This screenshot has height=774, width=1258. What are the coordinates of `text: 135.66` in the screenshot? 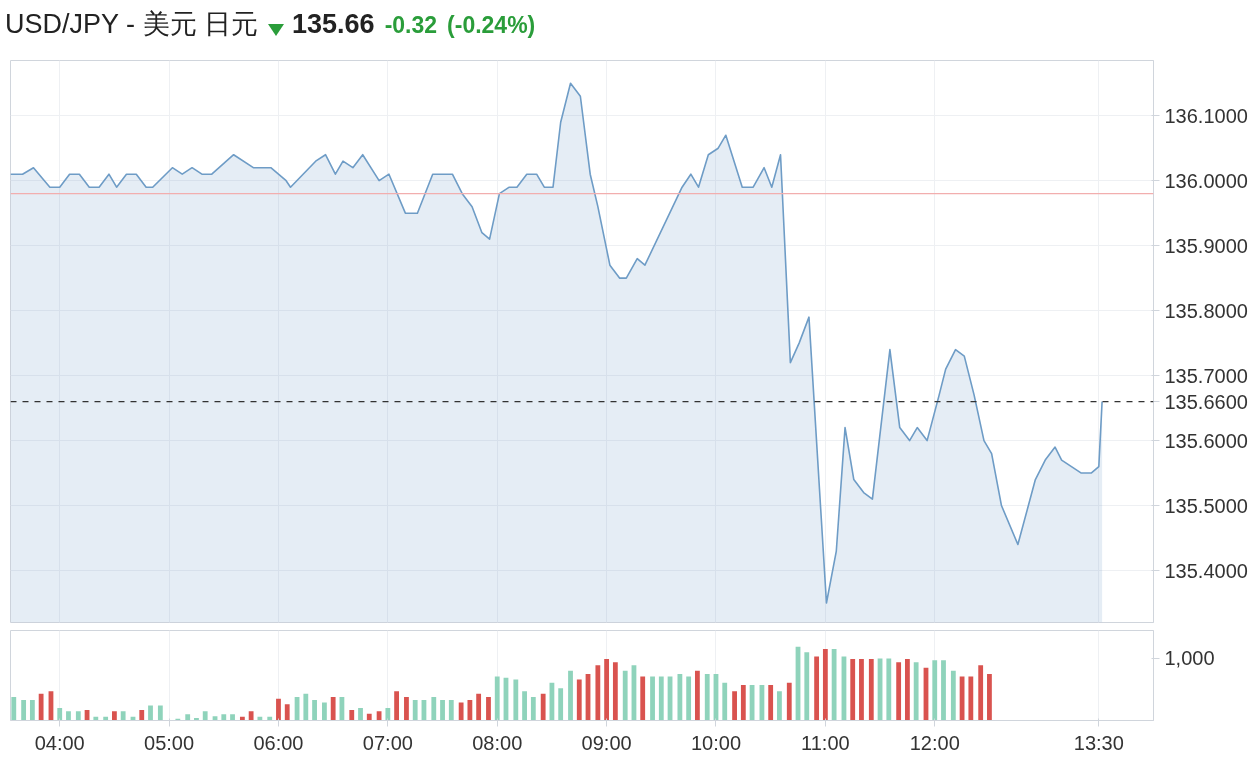 It's located at (333, 24).